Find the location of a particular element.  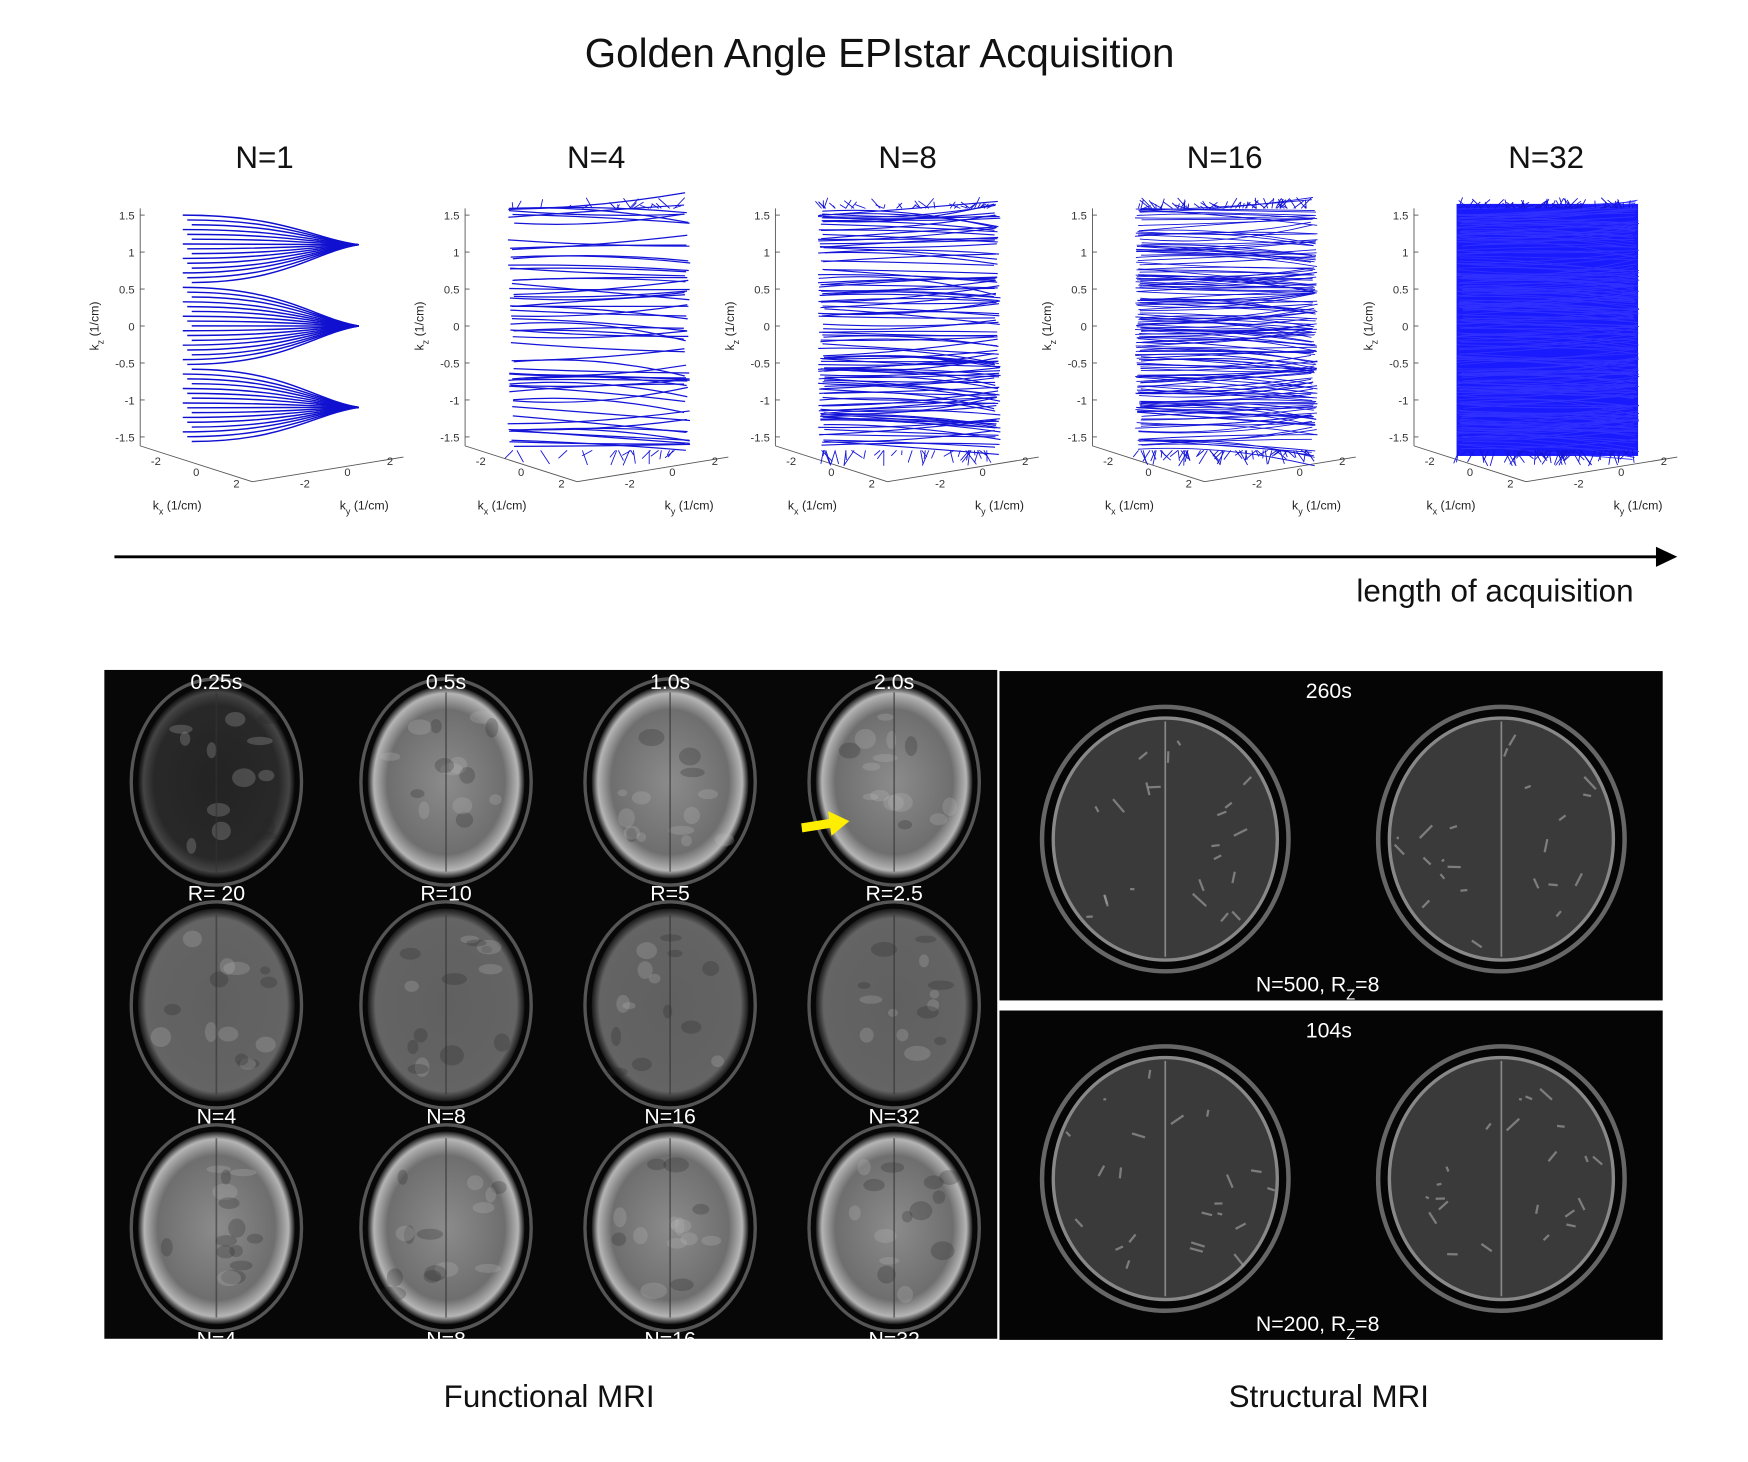

label-part: (1/cm) is located at coordinates (1456, 506).